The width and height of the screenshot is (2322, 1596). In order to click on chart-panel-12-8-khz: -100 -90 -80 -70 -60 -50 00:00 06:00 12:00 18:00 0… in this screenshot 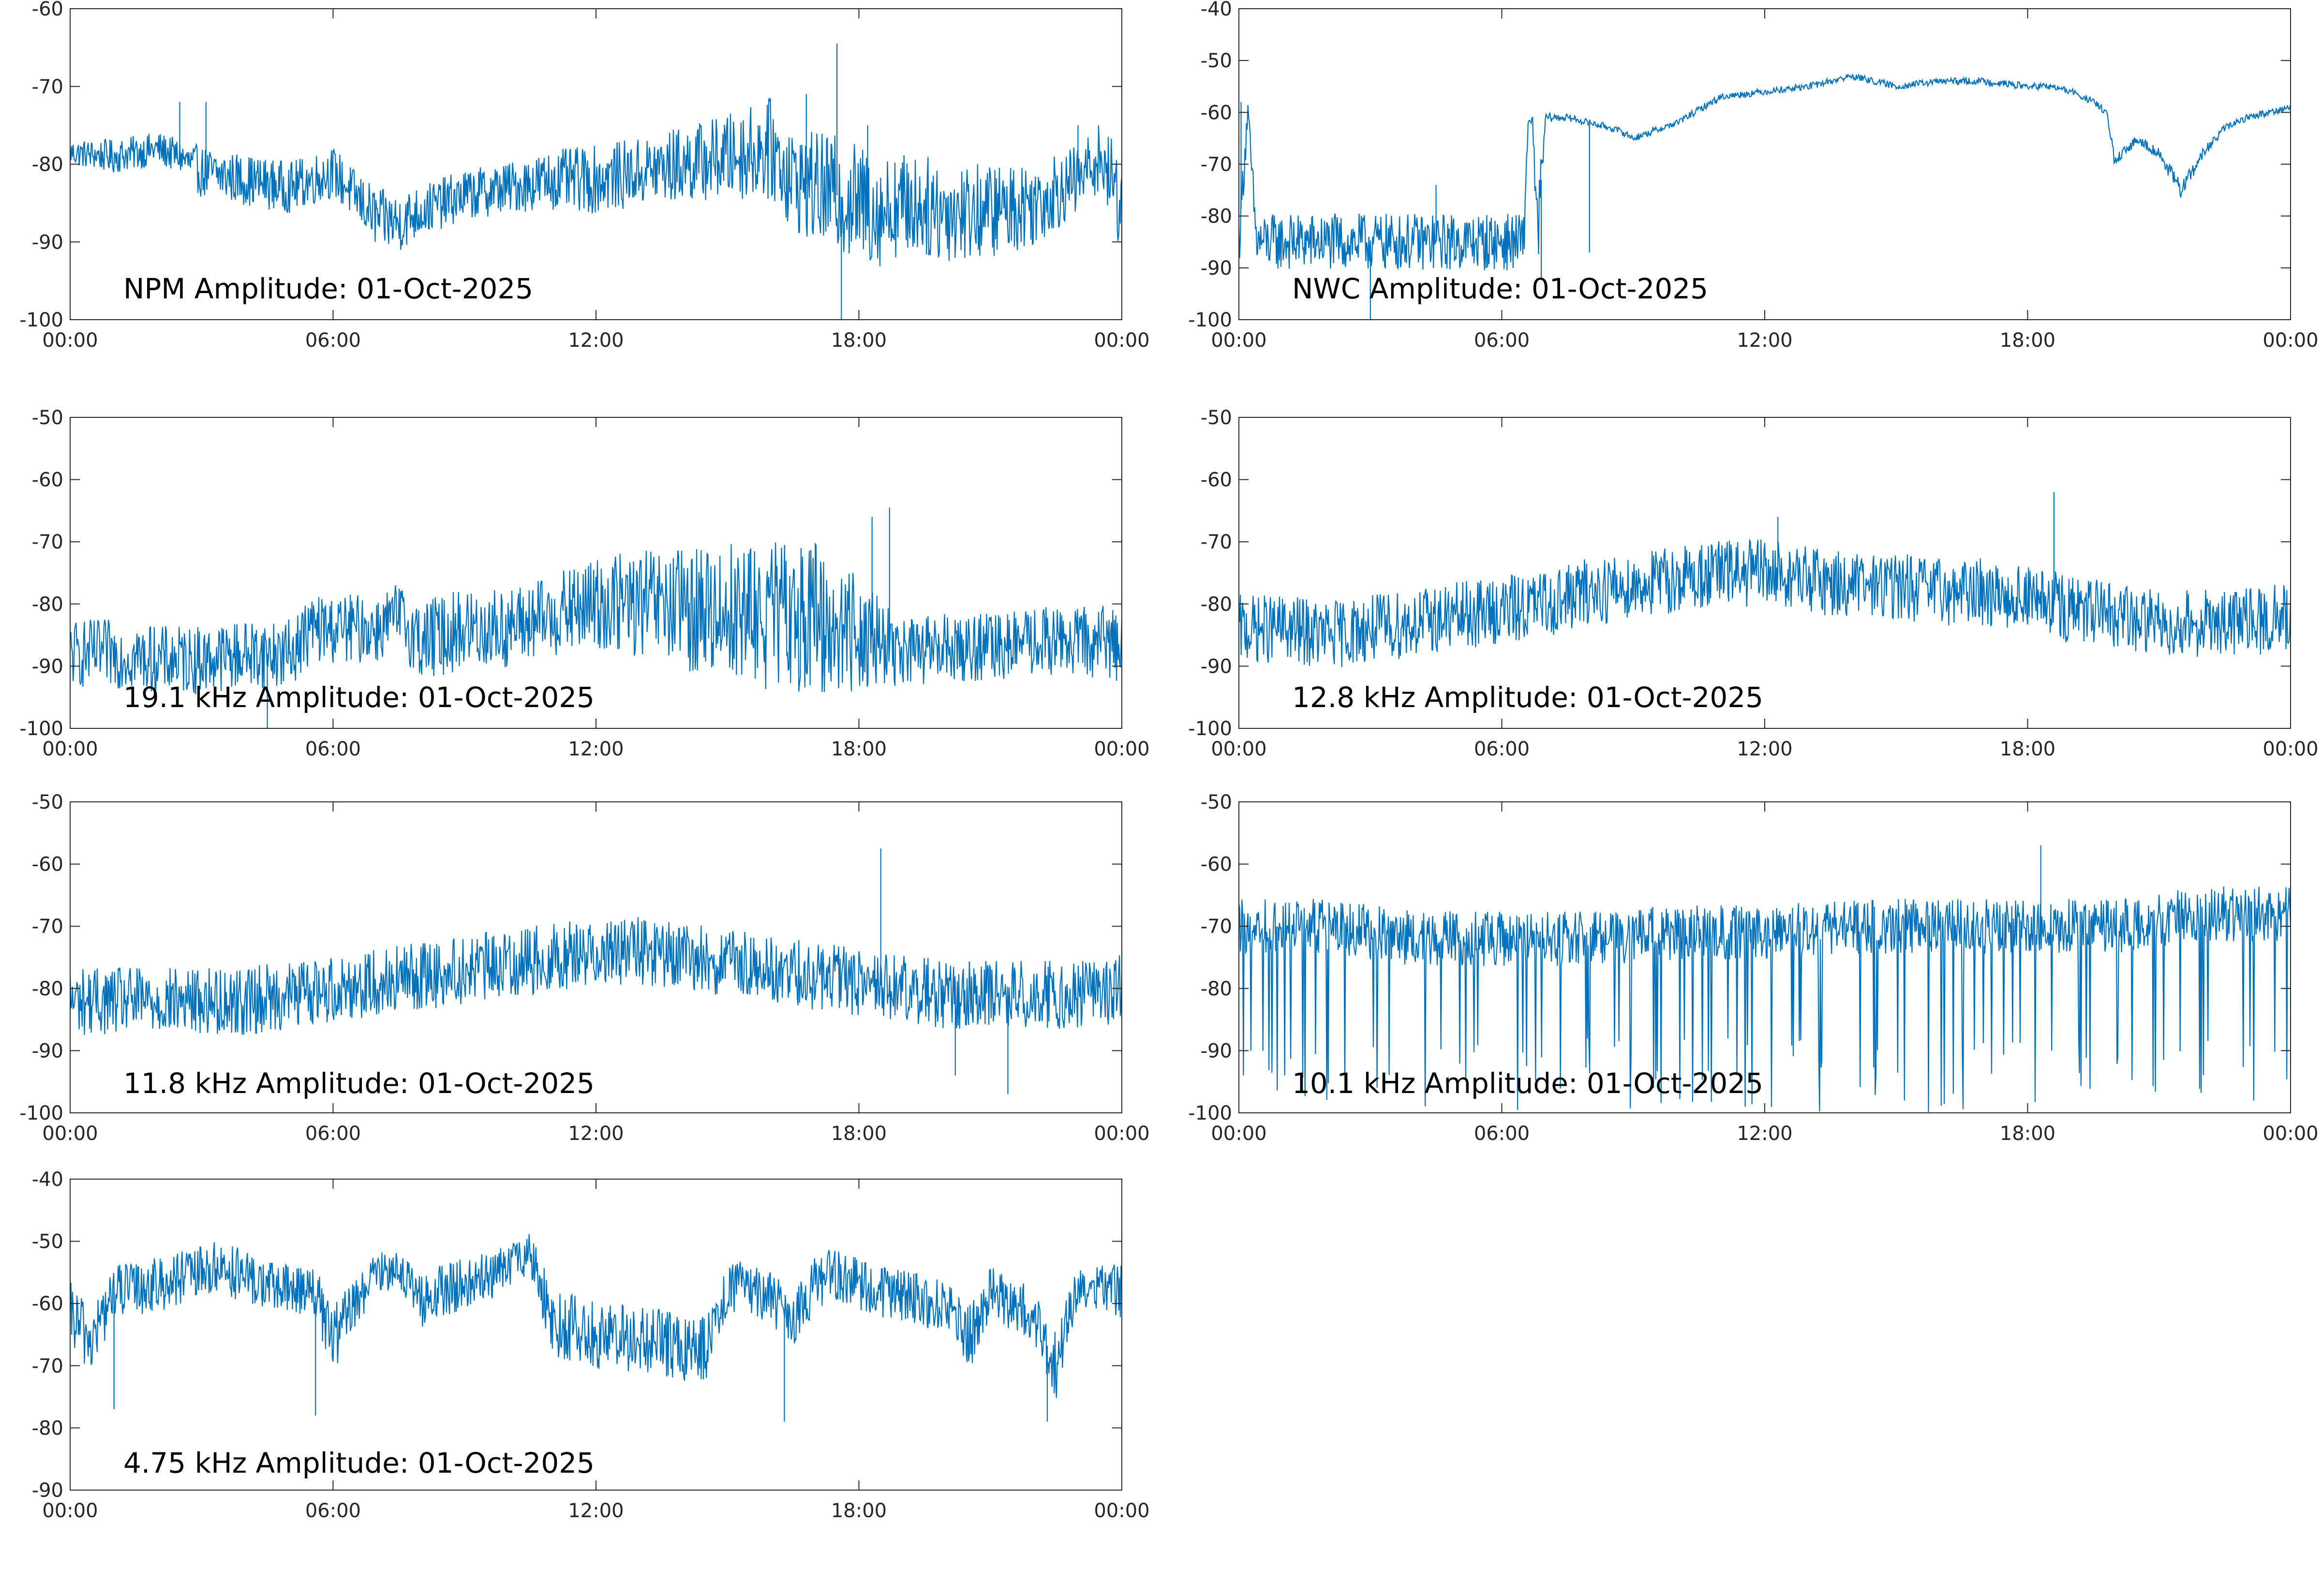, I will do `click(1753, 583)`.